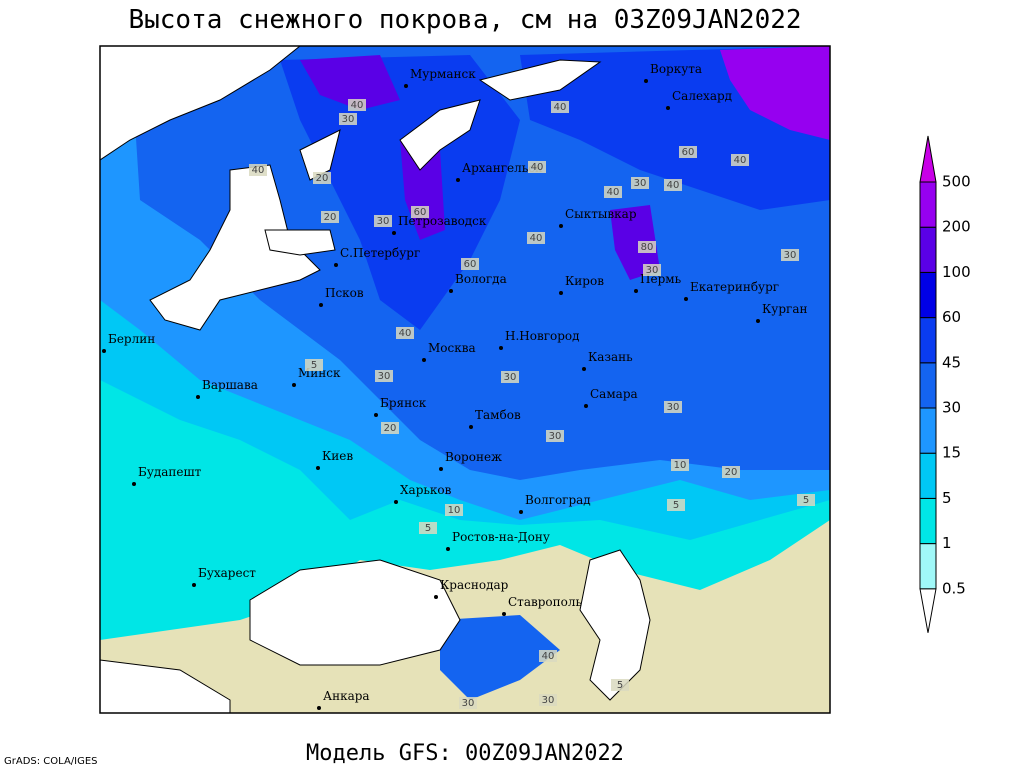  What do you see at coordinates (784, 309) in the screenshot?
I see `city-label: Курган` at bounding box center [784, 309].